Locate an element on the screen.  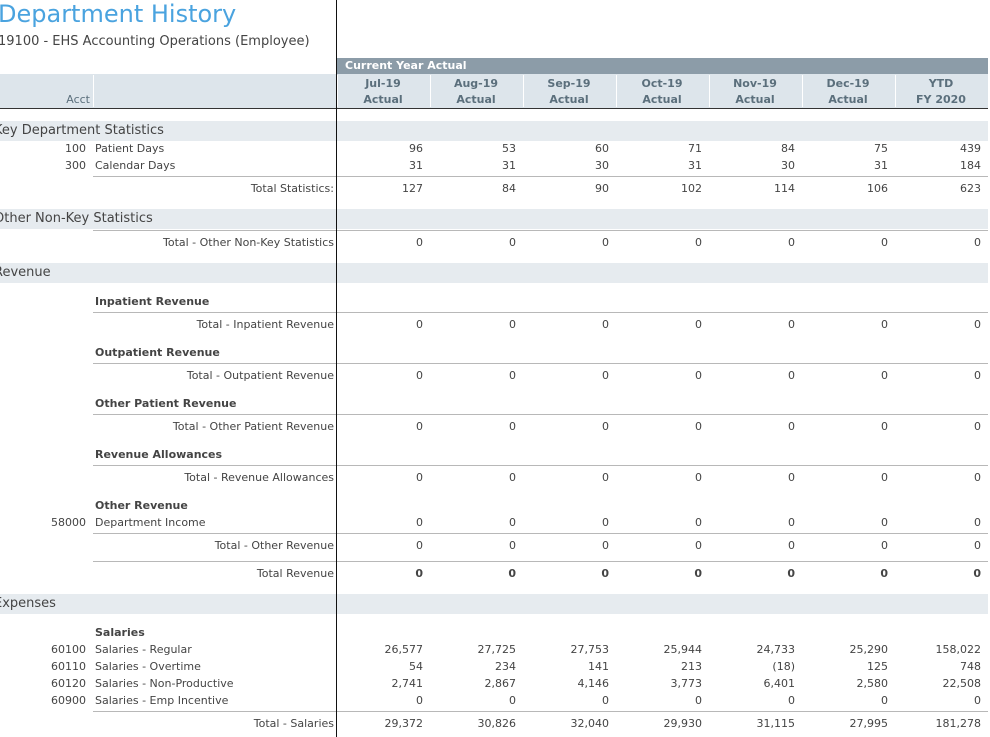
value-cell: 29,372 is located at coordinates (404, 723).